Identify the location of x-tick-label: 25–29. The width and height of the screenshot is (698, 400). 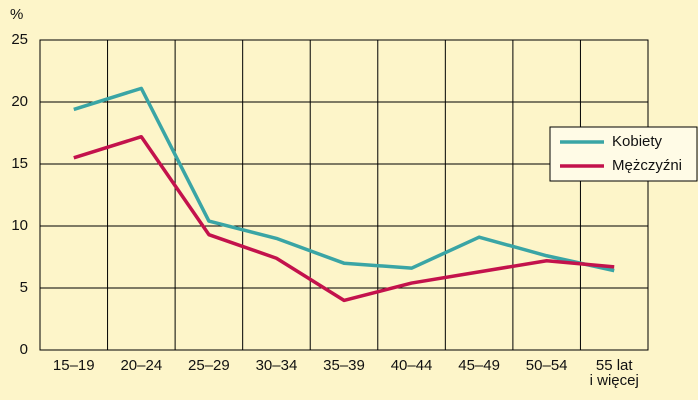
(209, 365).